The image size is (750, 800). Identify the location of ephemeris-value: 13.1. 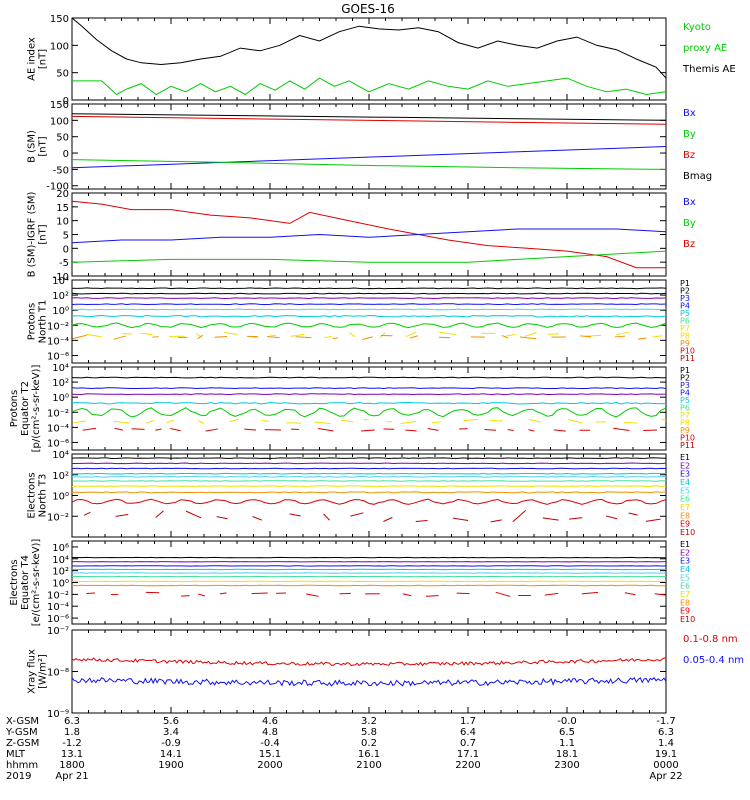
(72, 754).